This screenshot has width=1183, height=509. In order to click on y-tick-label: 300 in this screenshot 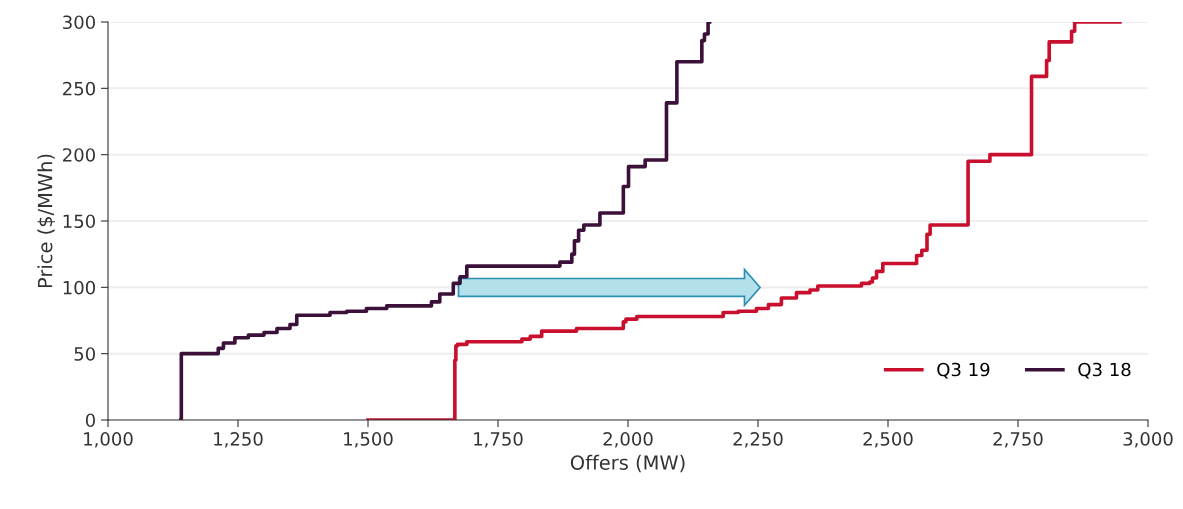, I will do `click(79, 22)`.